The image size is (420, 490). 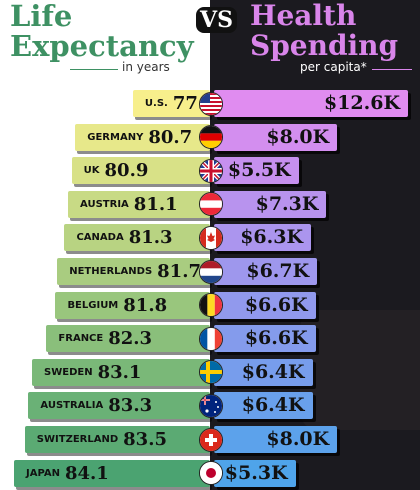 I want to click on health-spending-subtitle: per capita*, so click(x=333, y=67).